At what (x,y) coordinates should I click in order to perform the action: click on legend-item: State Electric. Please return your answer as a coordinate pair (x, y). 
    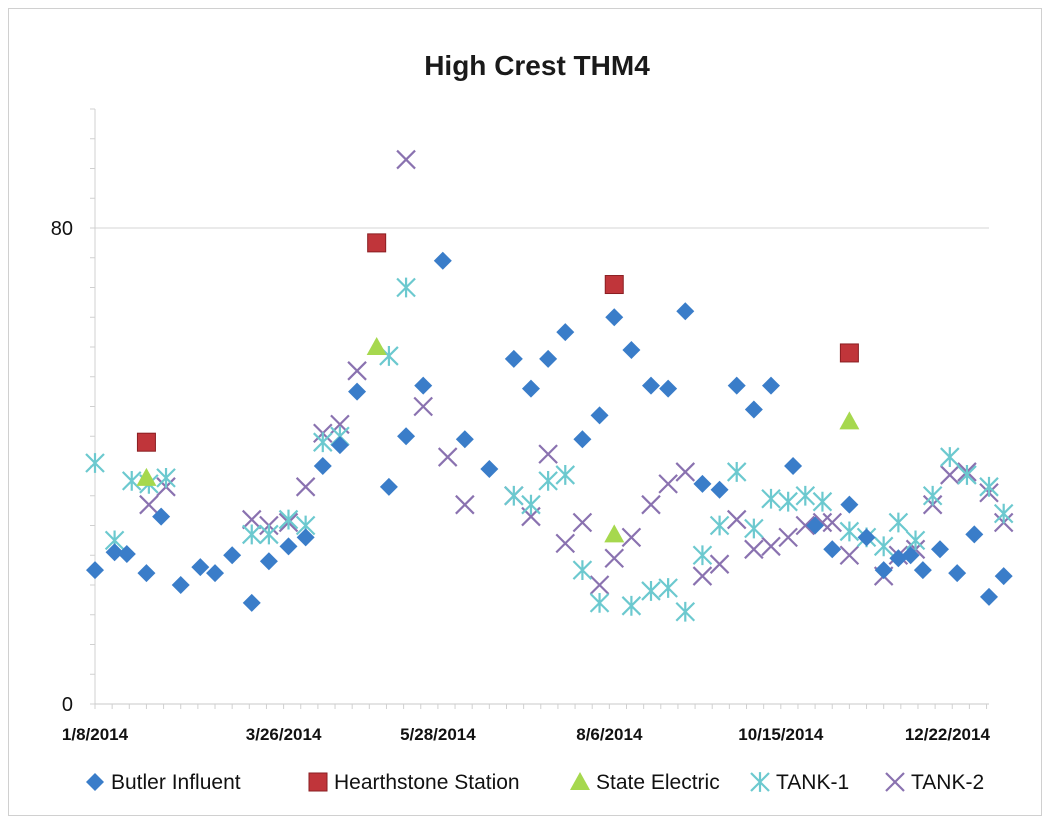
    Looking at the image, I should click on (645, 782).